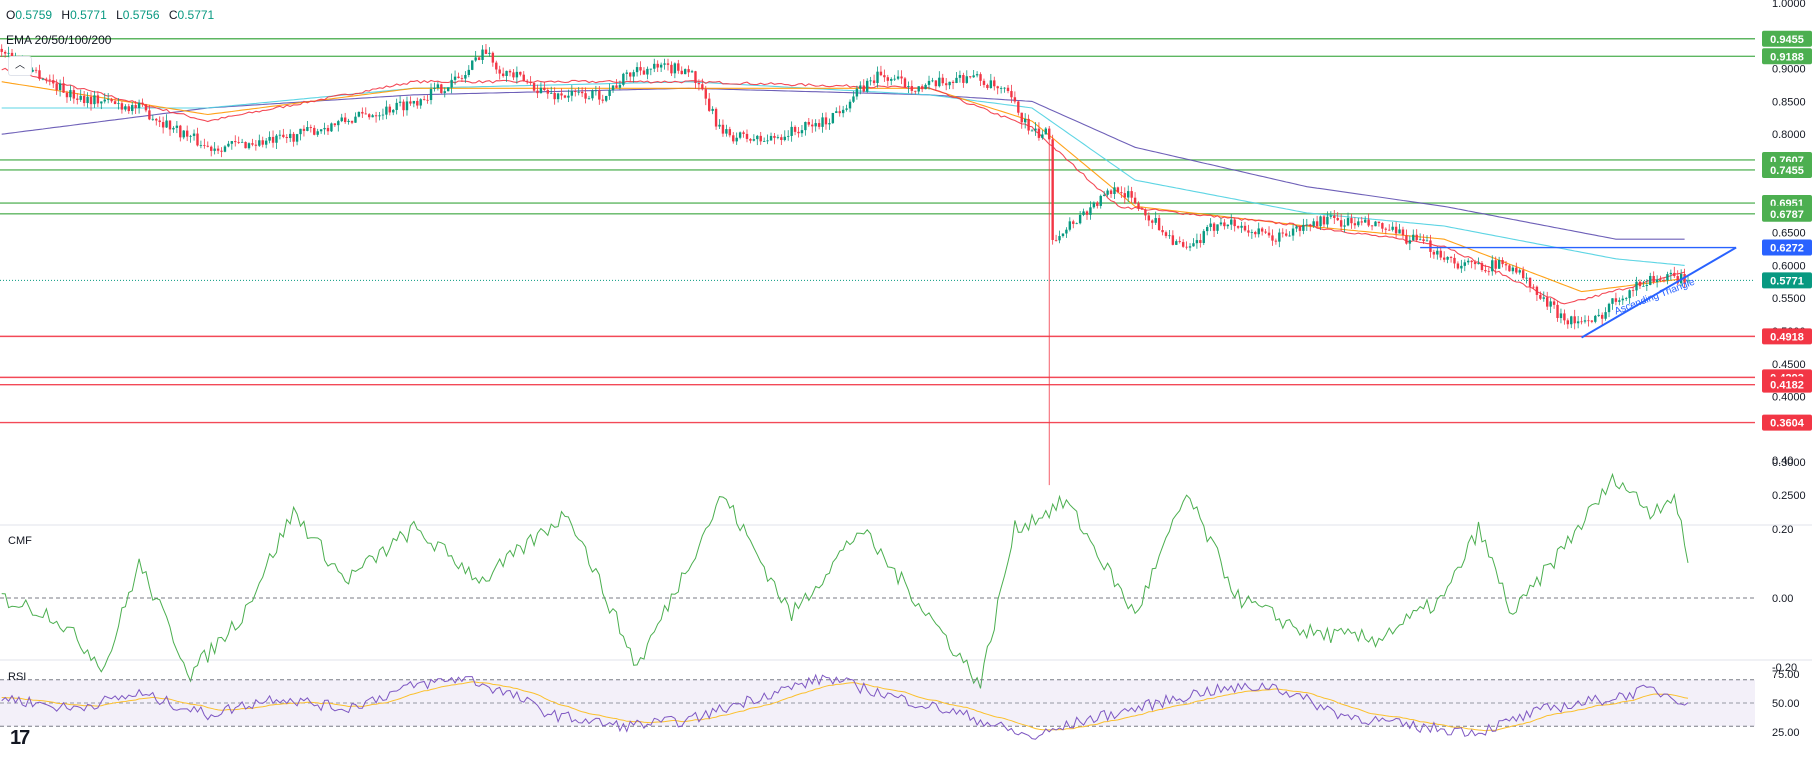 The width and height of the screenshot is (1812, 762). I want to click on open-key: O, so click(11, 15).